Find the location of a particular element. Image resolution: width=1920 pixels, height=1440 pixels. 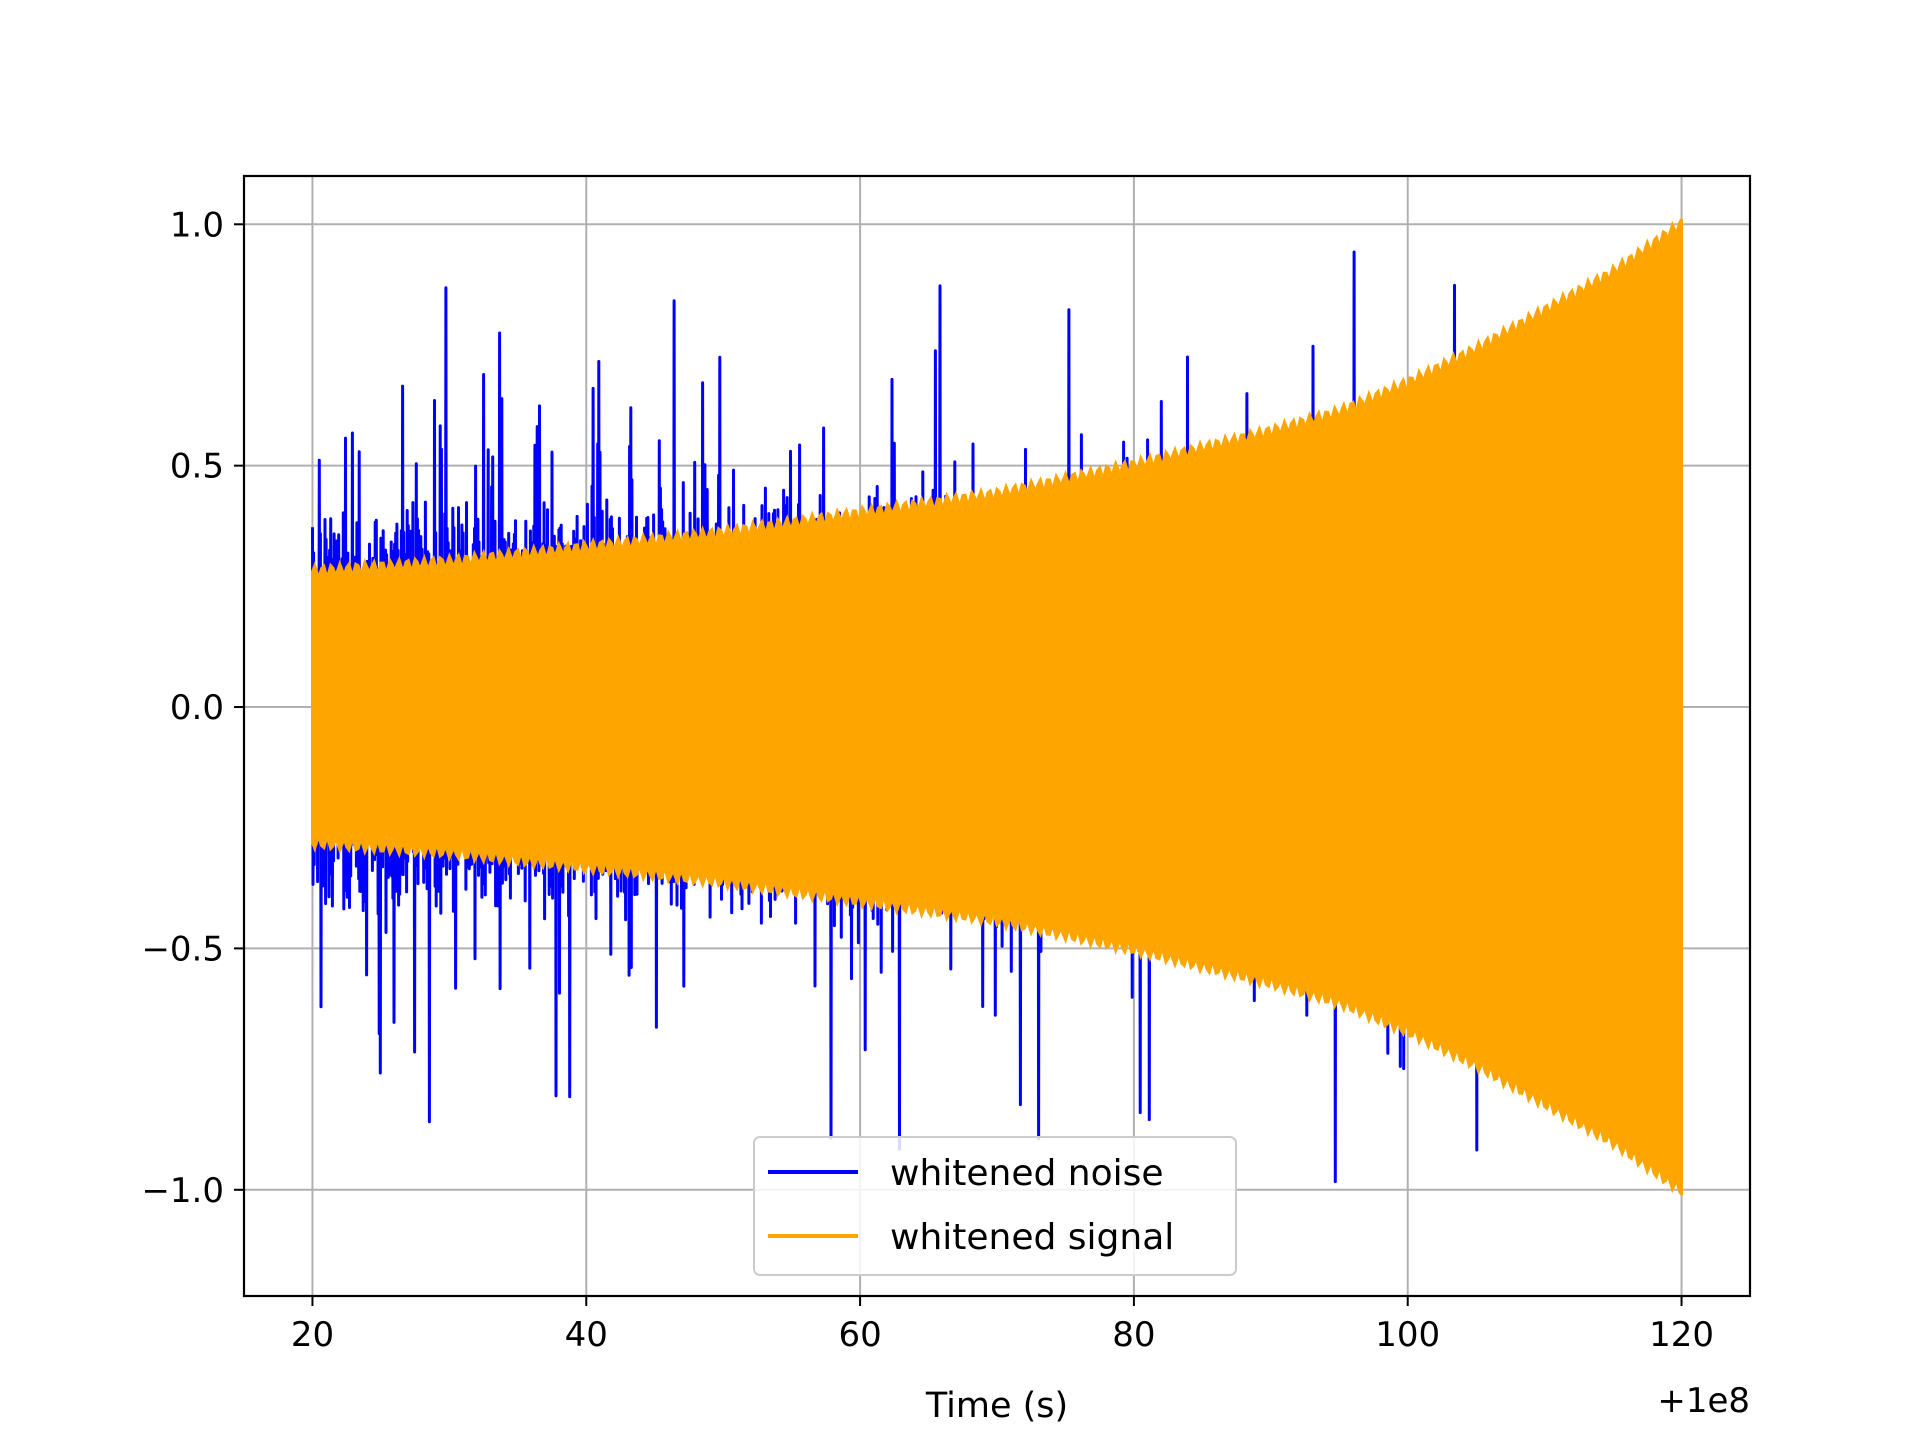

x-tick-label: 60 is located at coordinates (859, 1335).